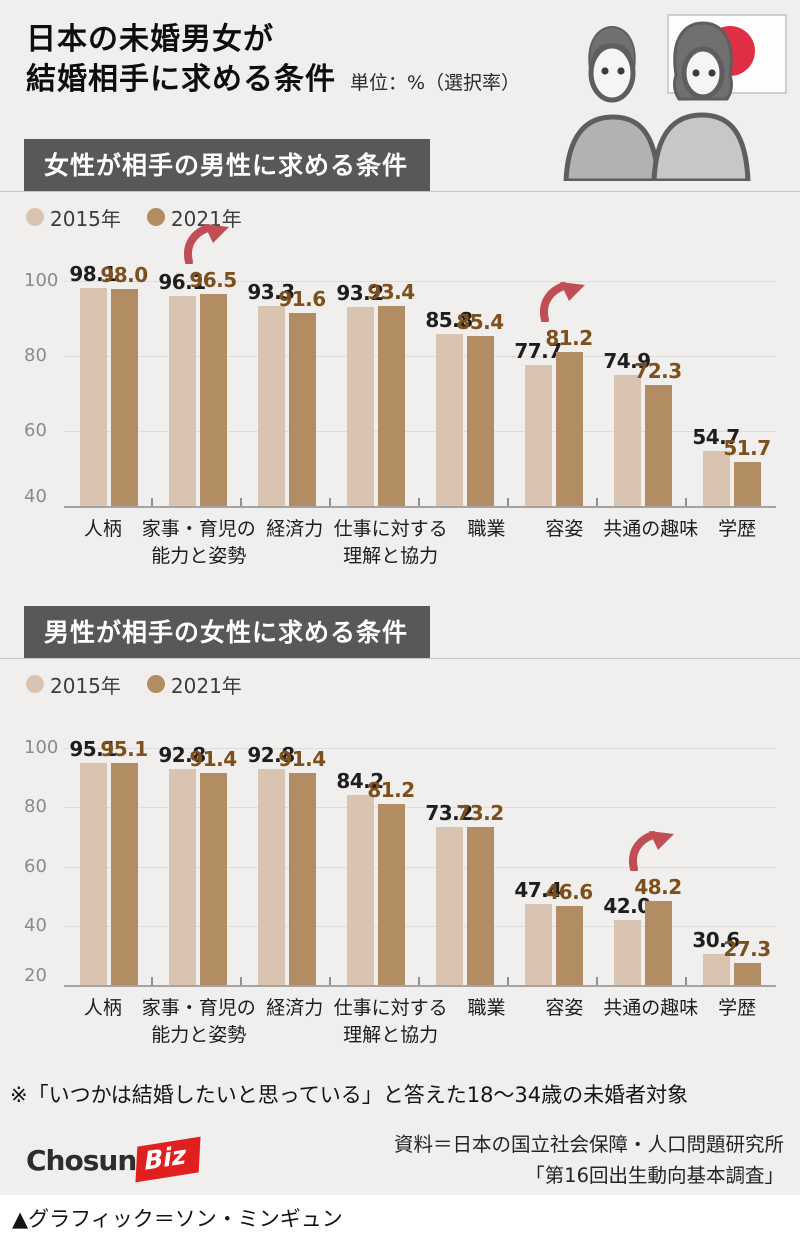 Image resolution: width=800 pixels, height=1240 pixels. Describe the element at coordinates (589, 1160) in the screenshot. I see `source-text: 資料＝日本の国立社会保障・人口問題研究所 「第16回出生動向基本調査」` at that location.